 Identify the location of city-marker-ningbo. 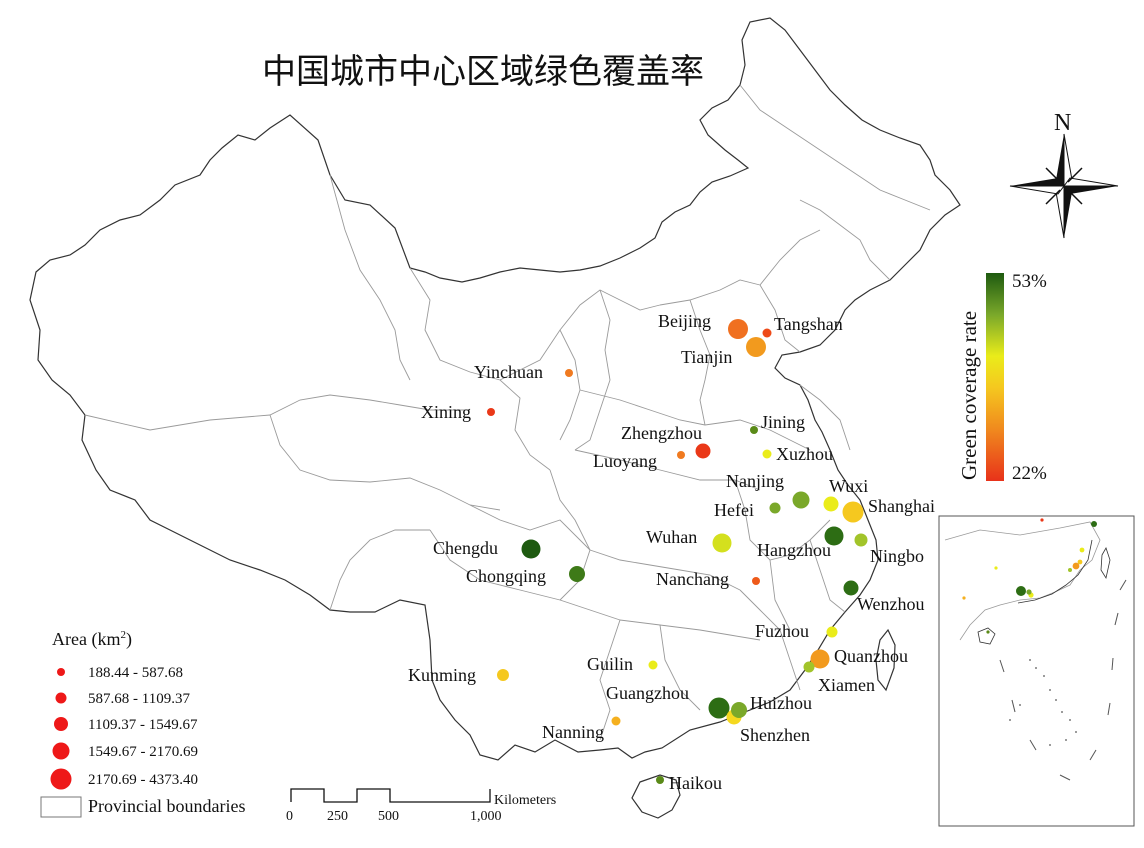
(861, 540).